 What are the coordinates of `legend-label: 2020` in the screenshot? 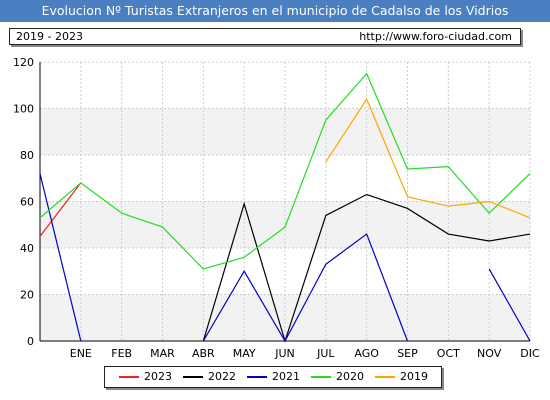 It's located at (350, 376).